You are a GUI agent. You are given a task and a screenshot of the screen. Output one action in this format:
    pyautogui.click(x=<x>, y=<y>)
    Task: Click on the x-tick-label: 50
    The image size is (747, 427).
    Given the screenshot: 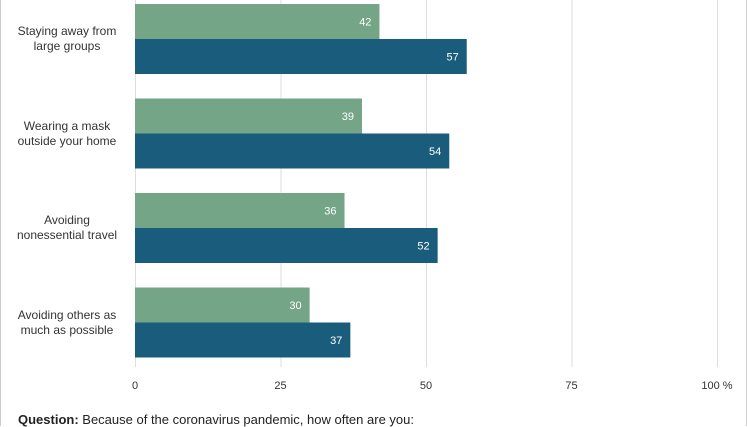 What is the action you would take?
    pyautogui.click(x=426, y=386)
    